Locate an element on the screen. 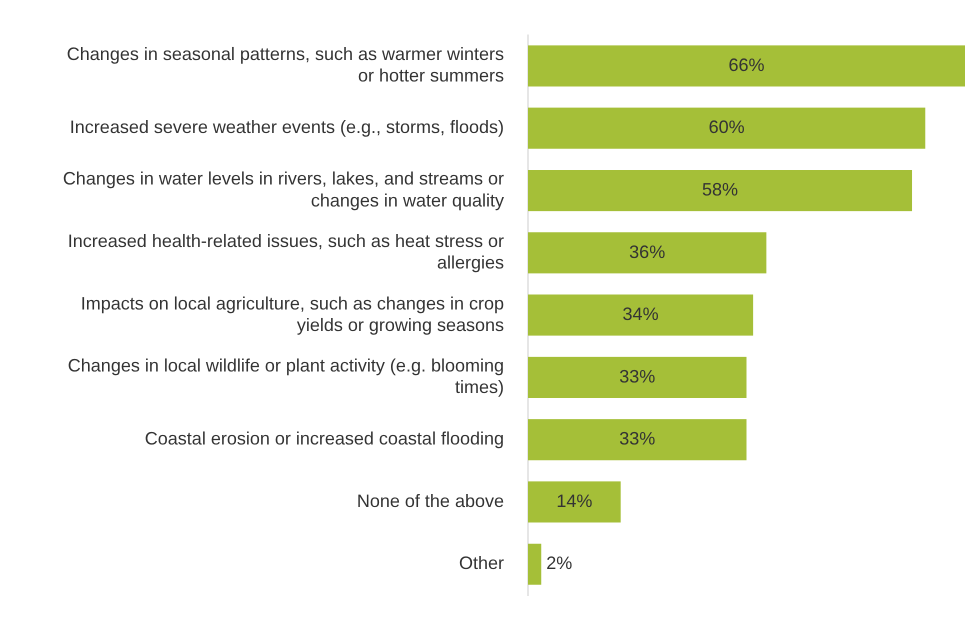 Image resolution: width=965 pixels, height=641 pixels. y-tick-label: None of the above is located at coordinates (430, 500).